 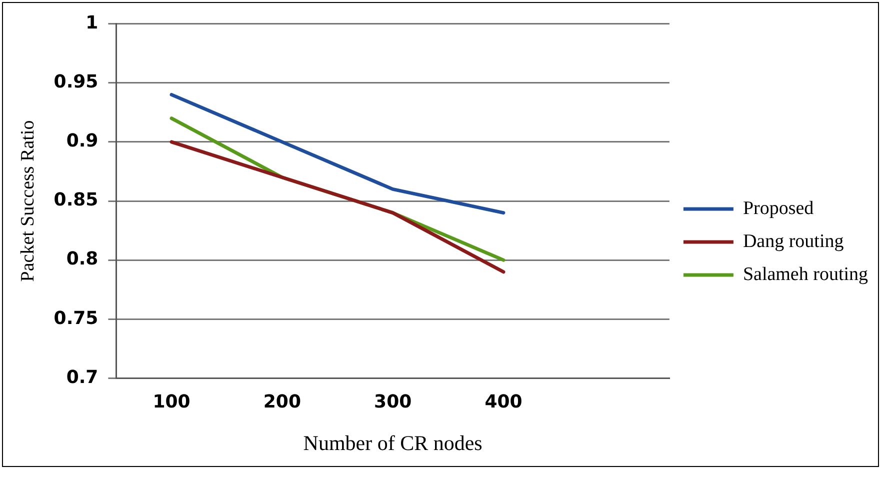 What do you see at coordinates (171, 402) in the screenshot?
I see `x-tick-label: 100` at bounding box center [171, 402].